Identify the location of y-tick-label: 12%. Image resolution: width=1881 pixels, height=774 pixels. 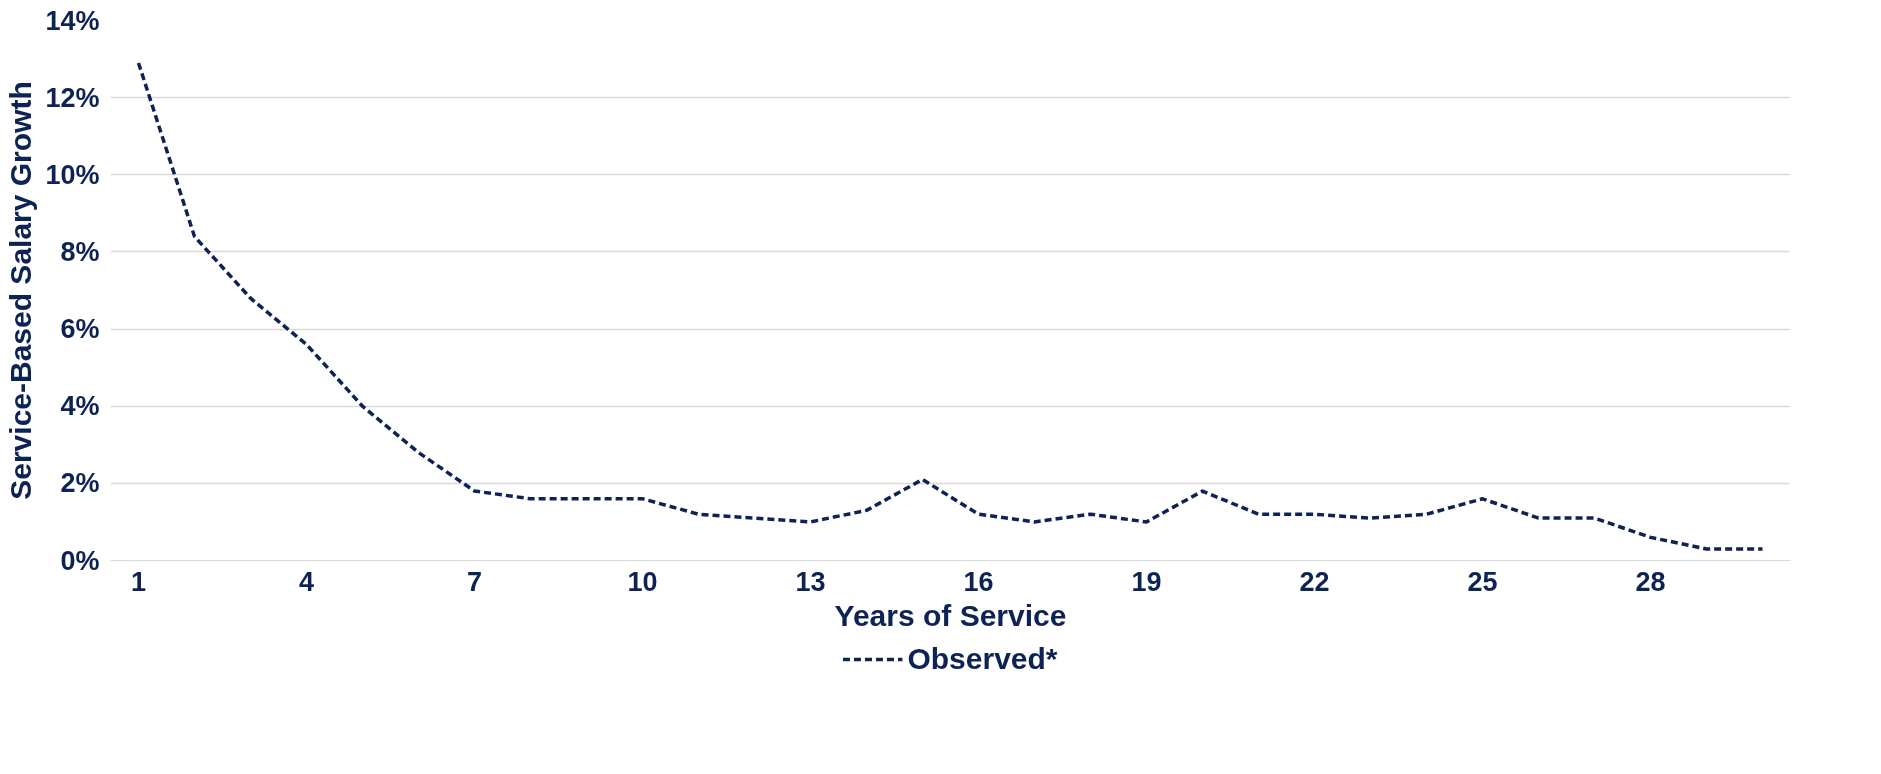
(72, 97).